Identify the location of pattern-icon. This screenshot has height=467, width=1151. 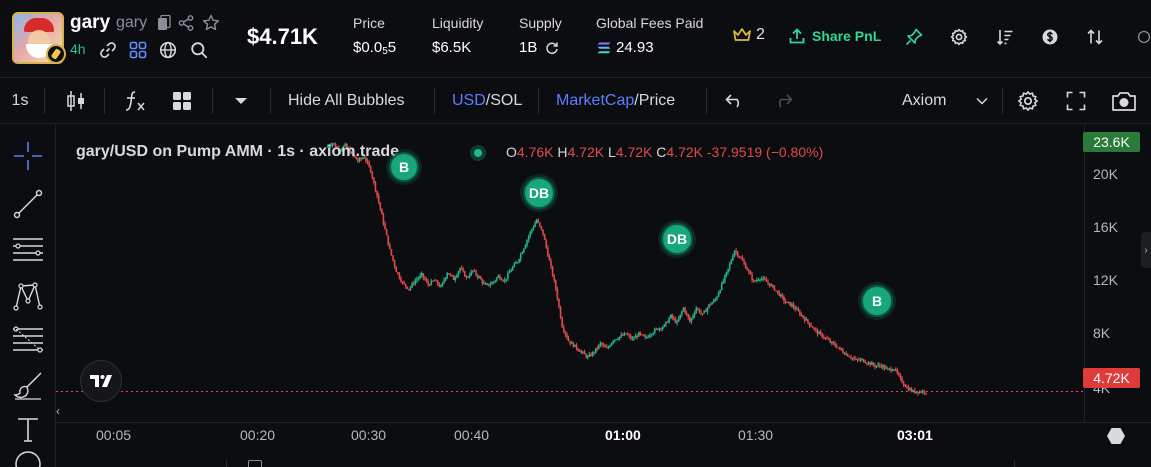
(28, 296).